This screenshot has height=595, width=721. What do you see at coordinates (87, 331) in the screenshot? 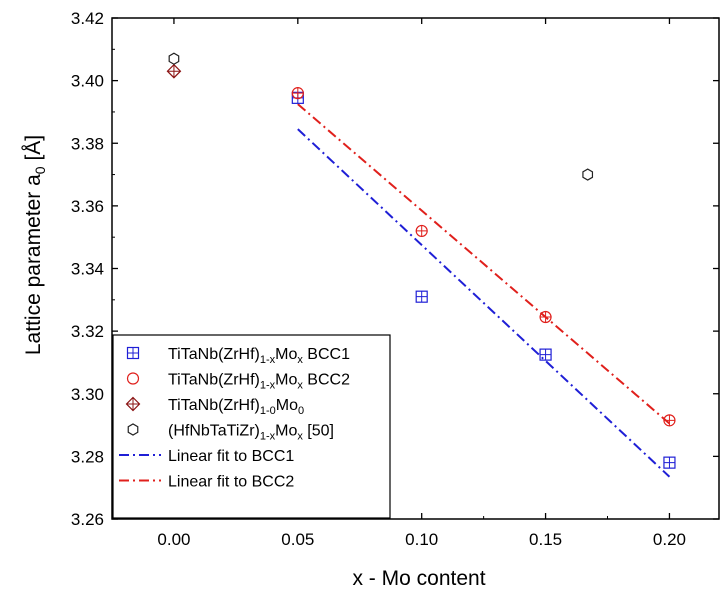
I see `y-tick-label: 3.32` at bounding box center [87, 331].